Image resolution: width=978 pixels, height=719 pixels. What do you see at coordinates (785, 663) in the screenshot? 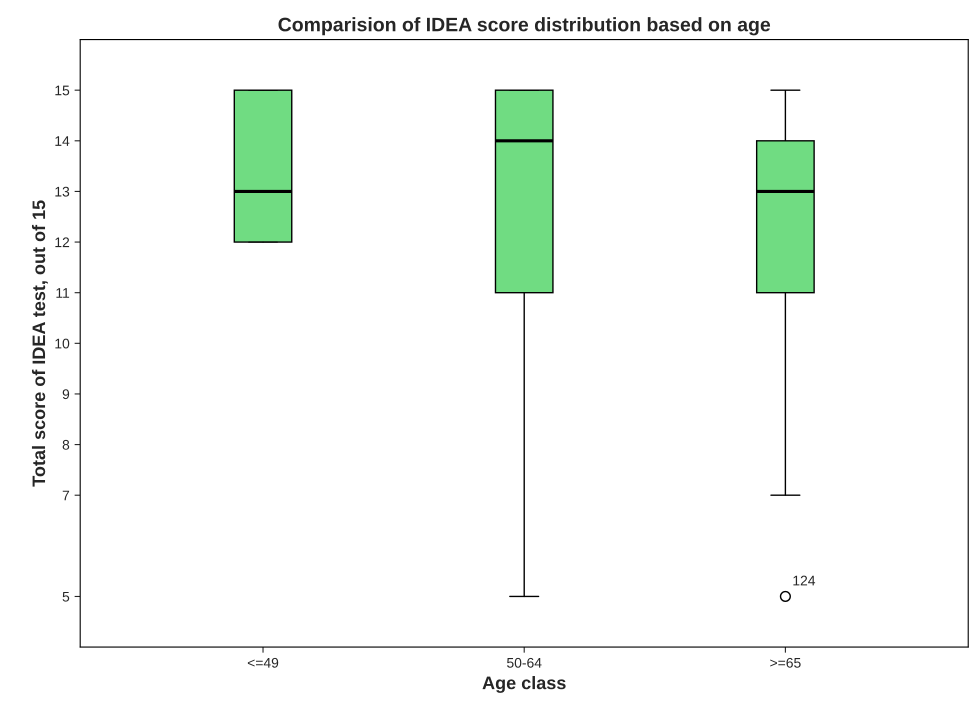
I see `x-tick-label: >=65` at bounding box center [785, 663].